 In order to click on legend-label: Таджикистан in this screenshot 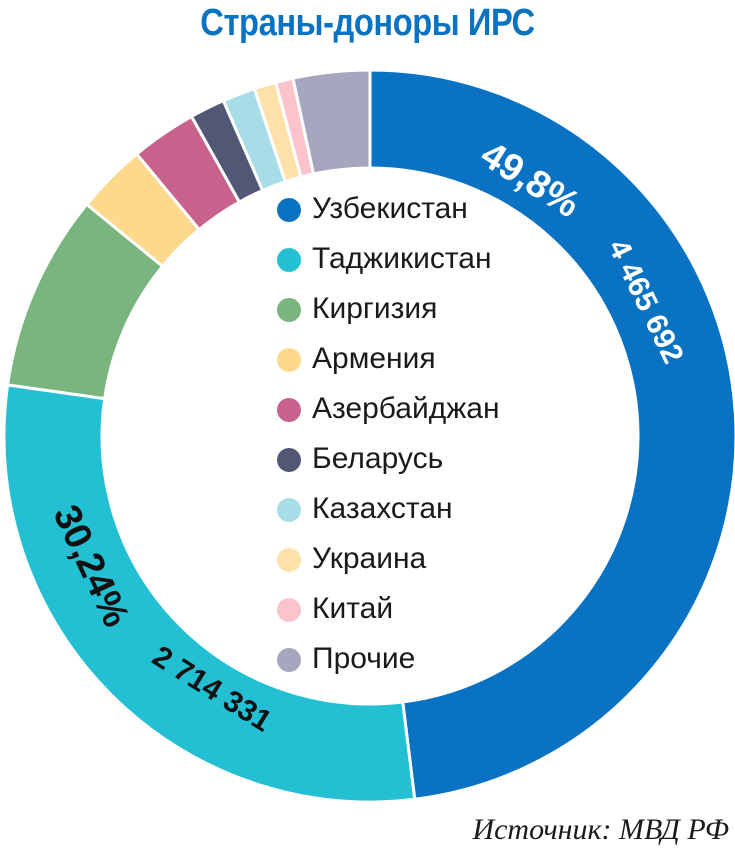, I will do `click(402, 258)`.